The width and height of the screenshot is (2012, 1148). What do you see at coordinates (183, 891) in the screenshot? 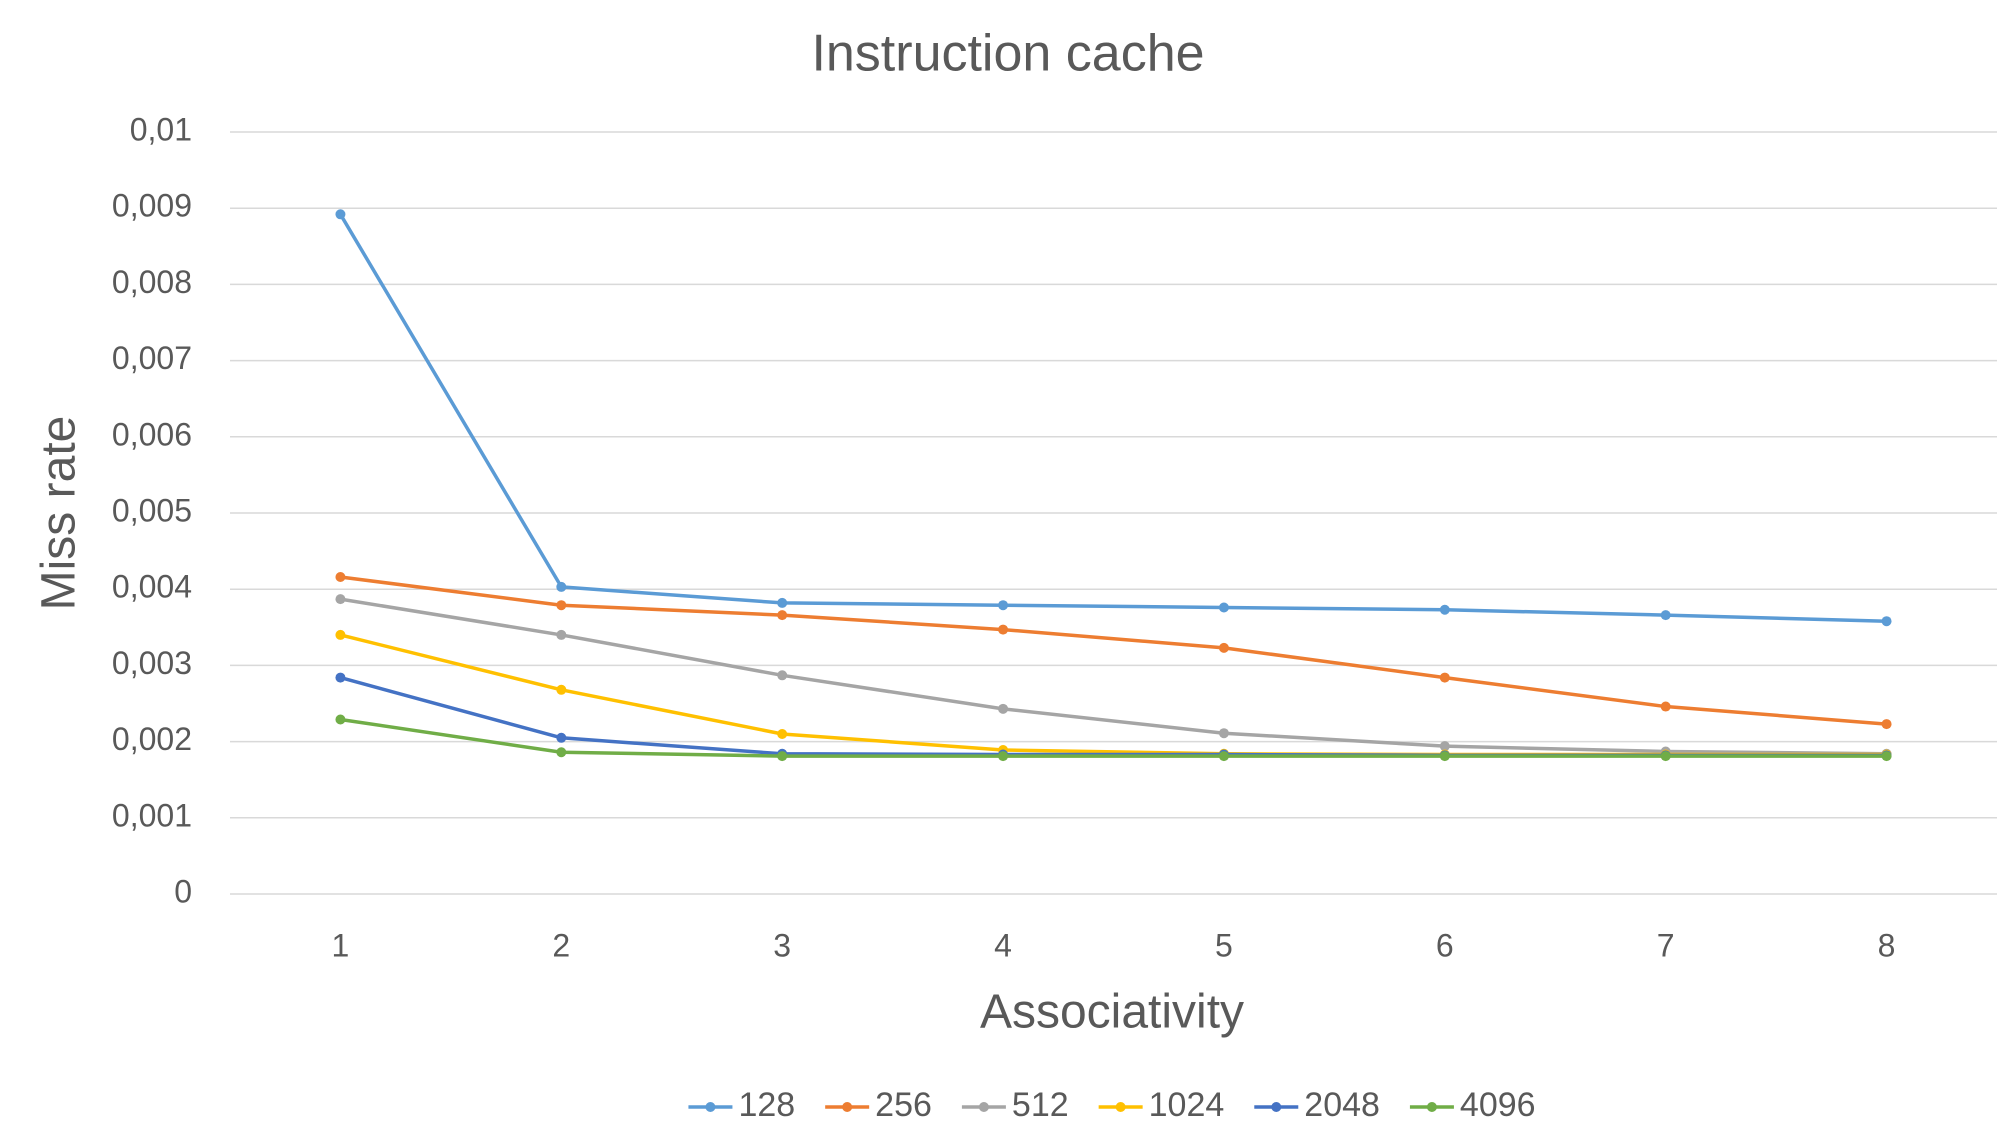
I see `y-tick-label: 0` at bounding box center [183, 891].